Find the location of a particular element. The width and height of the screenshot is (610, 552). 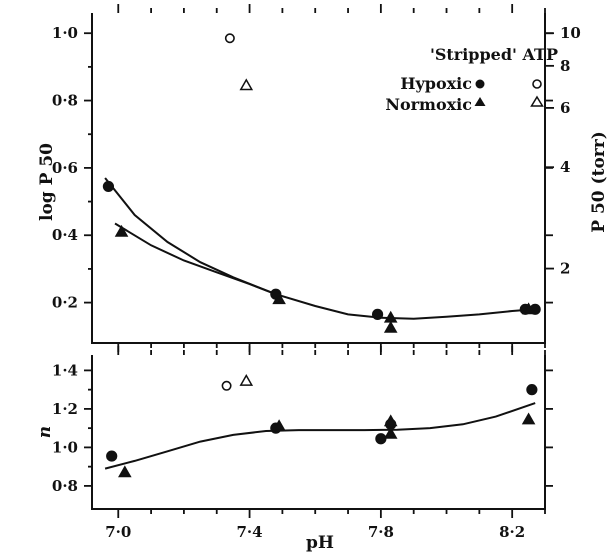

legend: 'Stripped' ATP Hypoxic Normoxic is located at coordinates (471, 79).